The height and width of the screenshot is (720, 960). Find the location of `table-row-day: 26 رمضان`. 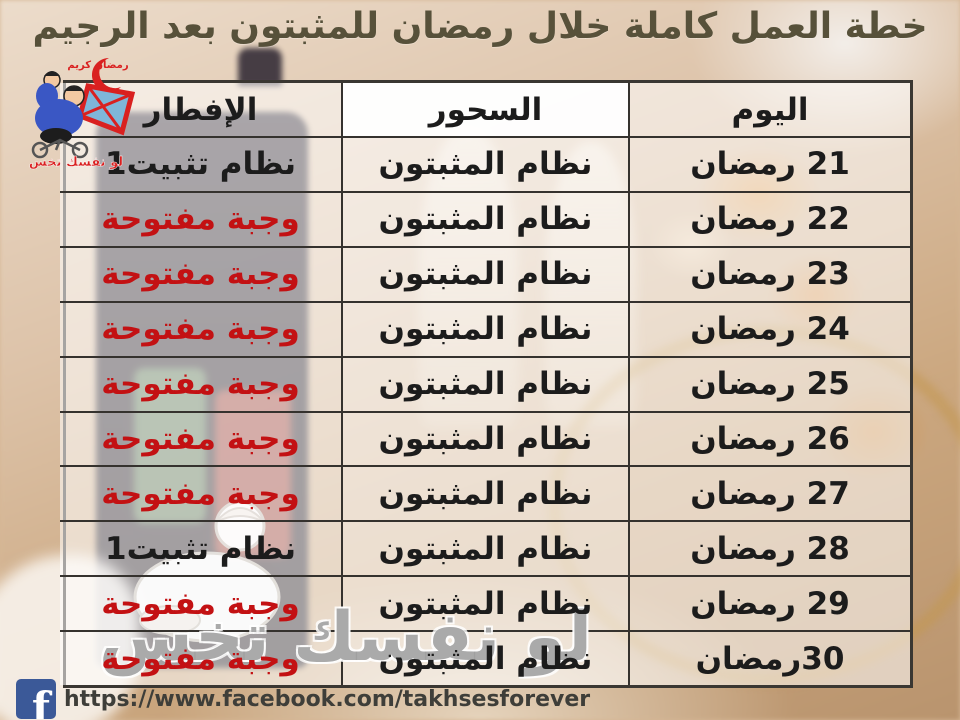

table-row-day: 26 رمضان is located at coordinates (770, 438).